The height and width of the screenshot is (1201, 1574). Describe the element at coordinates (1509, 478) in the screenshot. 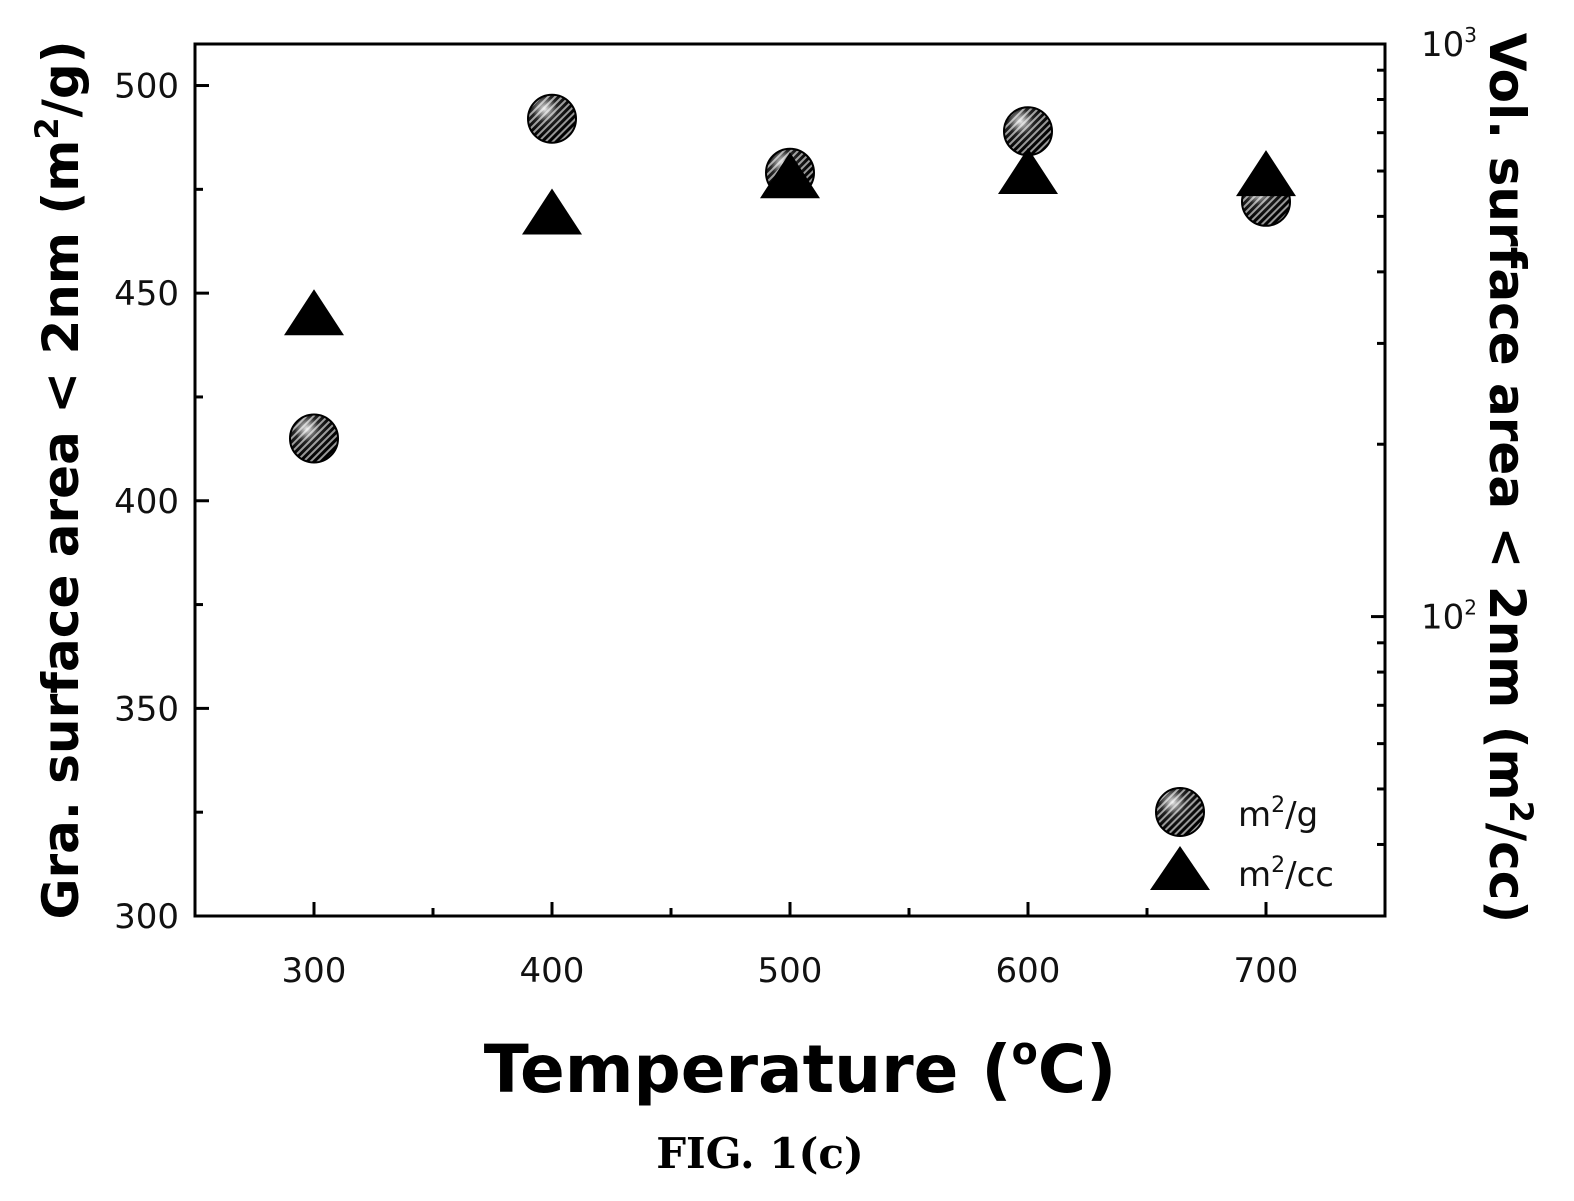

I see `right-y-axis-title: Vol. surface area < 2nm (m2/cc)` at that location.